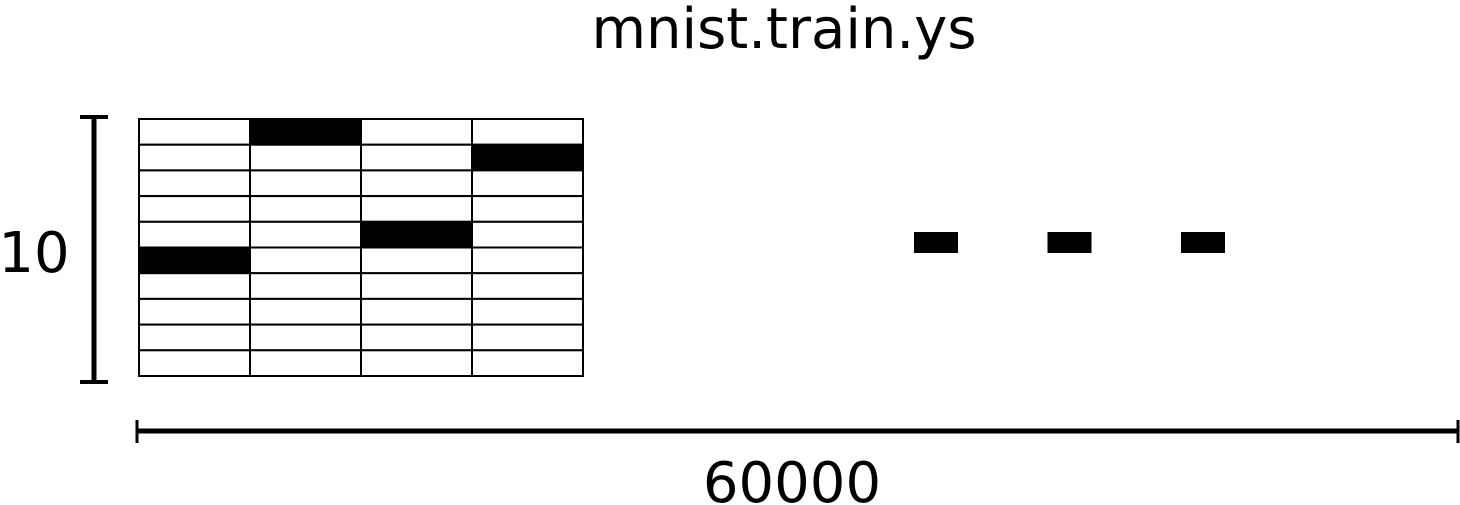 The image size is (1460, 505). I want to click on height-label: 10, so click(35, 253).